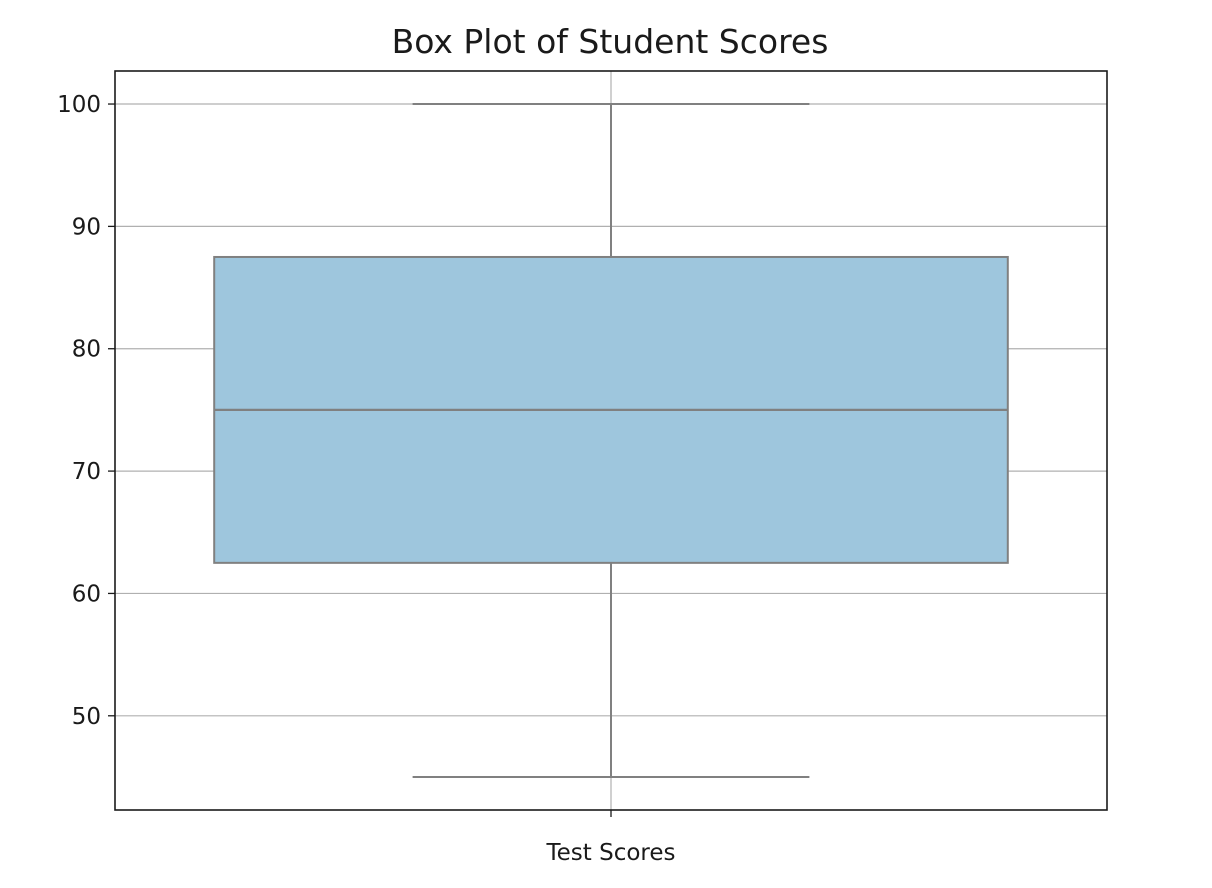 Image resolution: width=1212 pixels, height=888 pixels. What do you see at coordinates (86, 350) in the screenshot?
I see `y-tick-label: 80` at bounding box center [86, 350].